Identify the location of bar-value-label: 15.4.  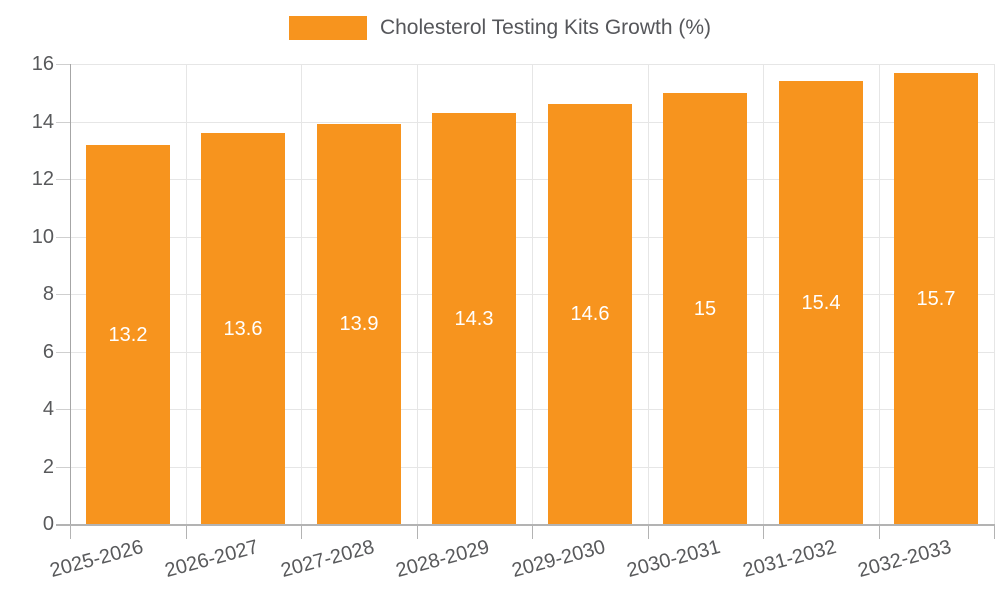
(821, 303).